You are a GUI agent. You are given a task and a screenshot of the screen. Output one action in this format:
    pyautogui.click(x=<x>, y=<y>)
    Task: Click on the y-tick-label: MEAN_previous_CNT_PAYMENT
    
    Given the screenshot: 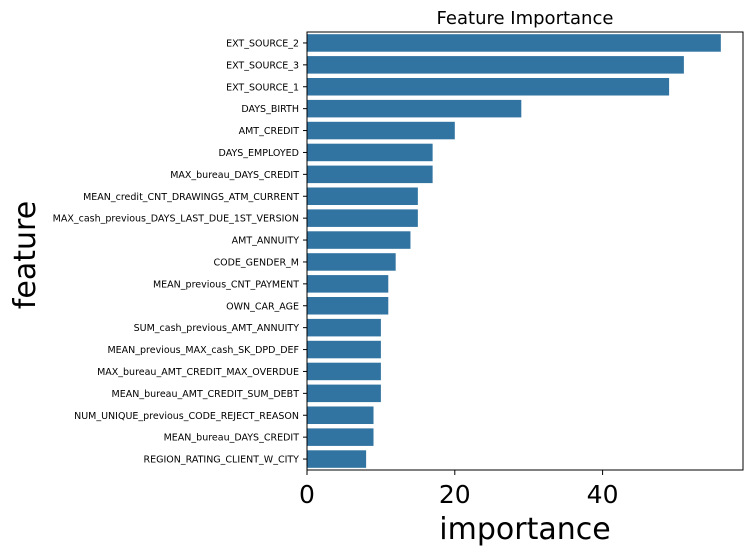 What is the action you would take?
    pyautogui.click(x=226, y=284)
    